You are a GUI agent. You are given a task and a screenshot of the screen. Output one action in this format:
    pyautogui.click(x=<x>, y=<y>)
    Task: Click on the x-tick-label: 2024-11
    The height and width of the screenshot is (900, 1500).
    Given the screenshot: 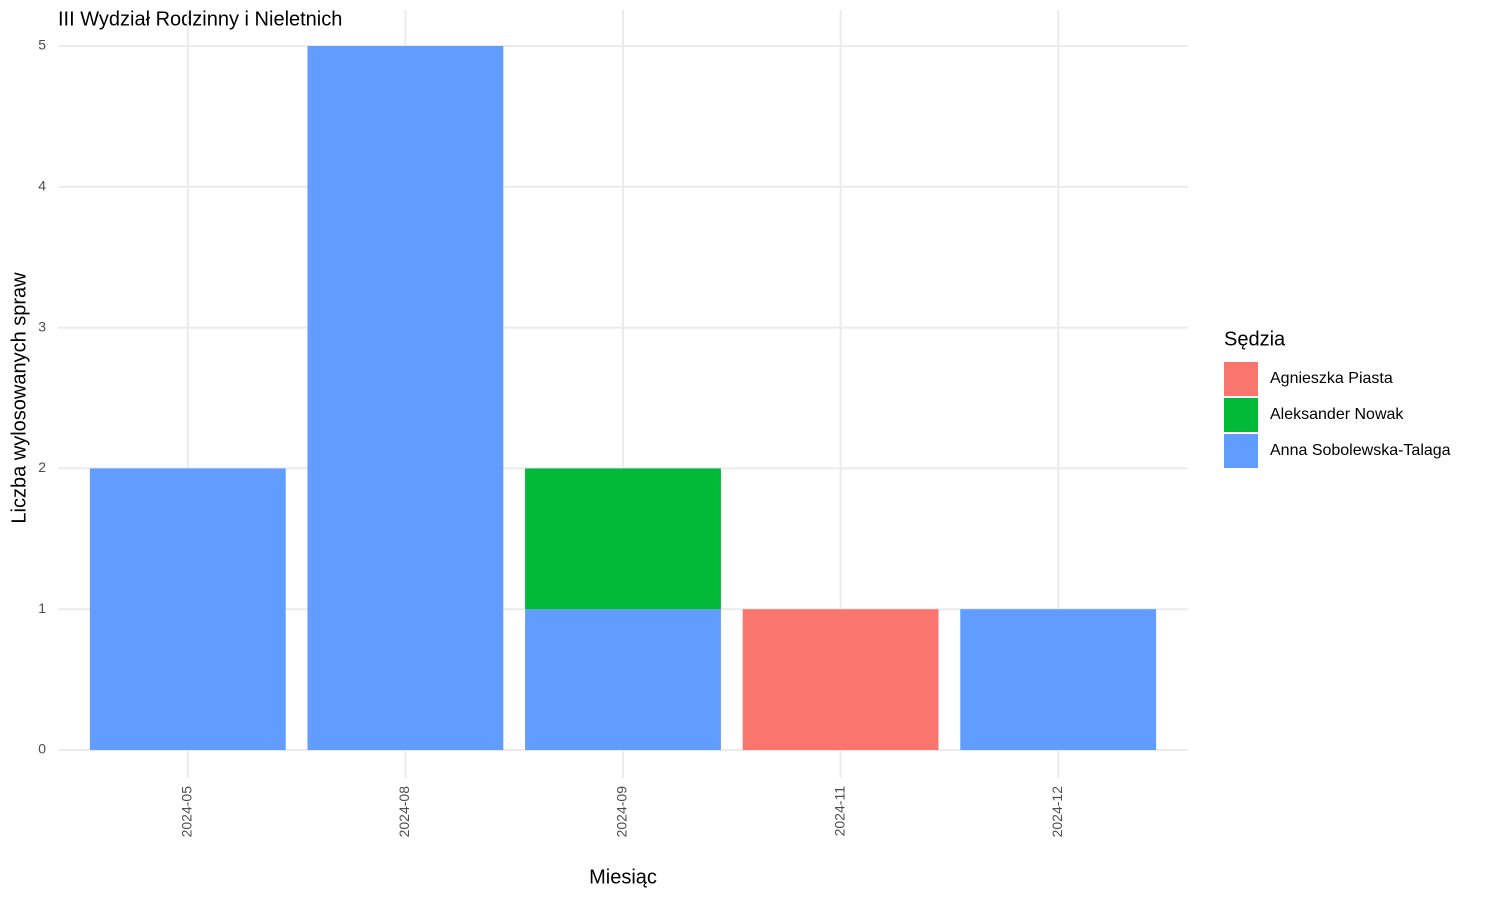 What is the action you would take?
    pyautogui.click(x=839, y=811)
    